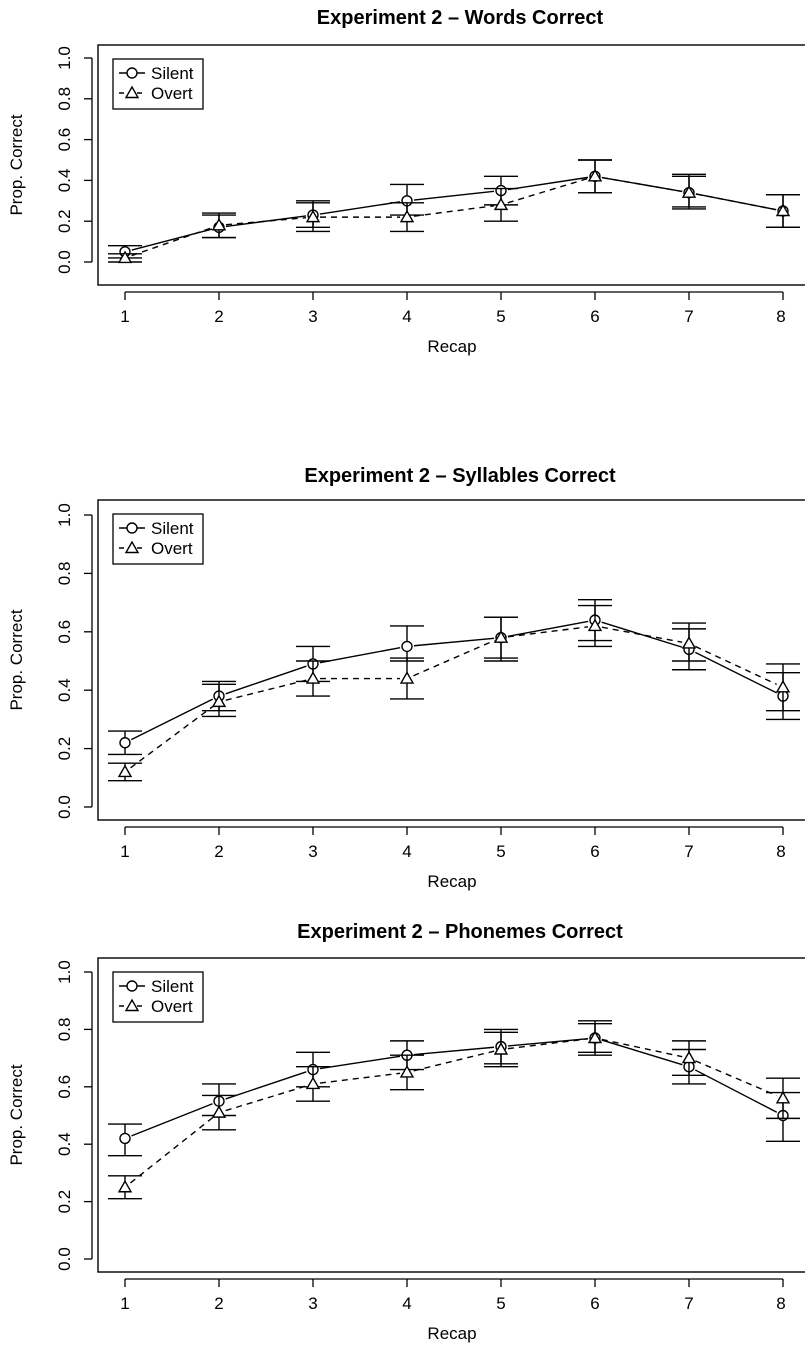 The height and width of the screenshot is (1352, 805). I want to click on x-tick-label: 3, so click(312, 851).